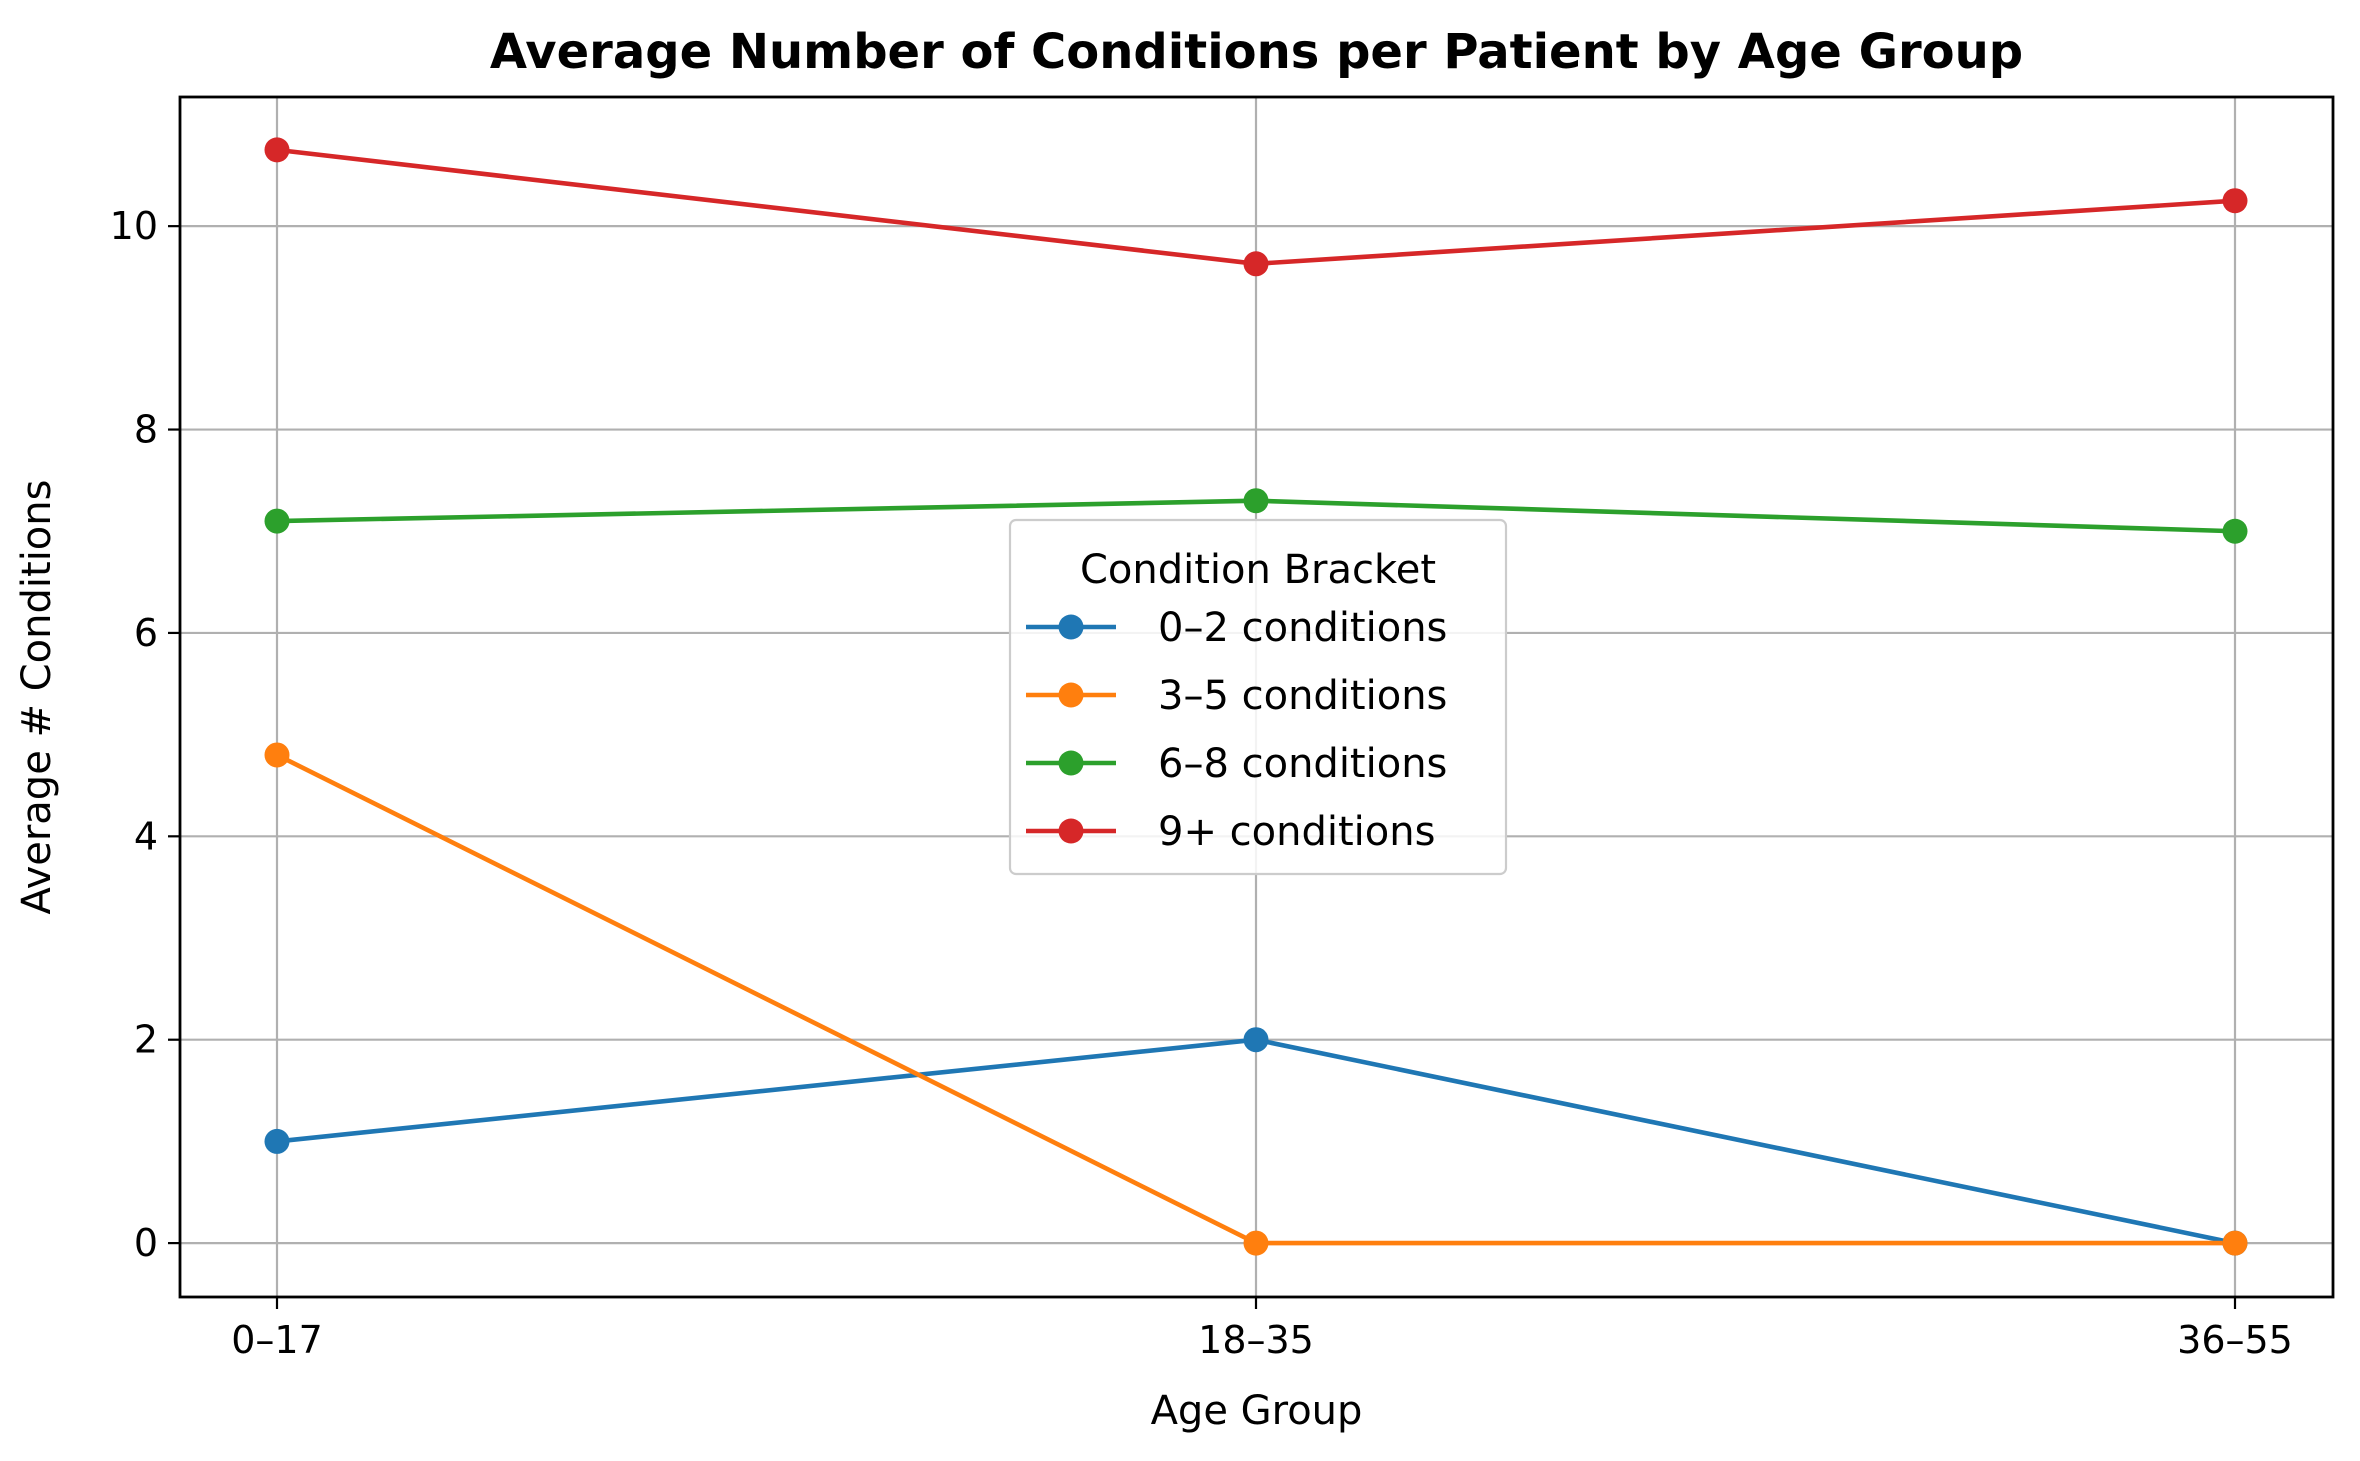 The width and height of the screenshot is (2360, 1461). Describe the element at coordinates (1302, 696) in the screenshot. I see `legend-label: 3–5 conditions` at that location.